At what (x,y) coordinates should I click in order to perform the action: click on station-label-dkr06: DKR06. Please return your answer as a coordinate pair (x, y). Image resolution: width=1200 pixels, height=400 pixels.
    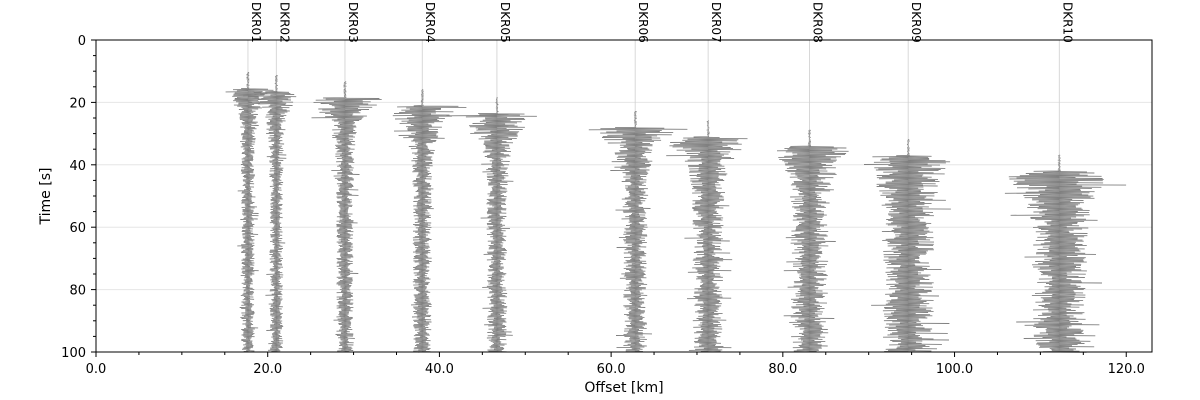
    Looking at the image, I should click on (643, 22).